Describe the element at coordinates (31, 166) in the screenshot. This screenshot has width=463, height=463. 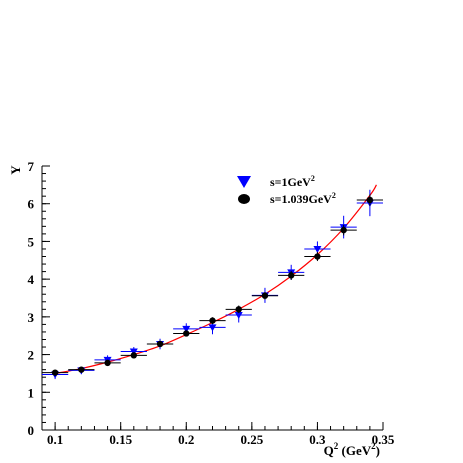
I see `y-tick-label: 7` at that location.